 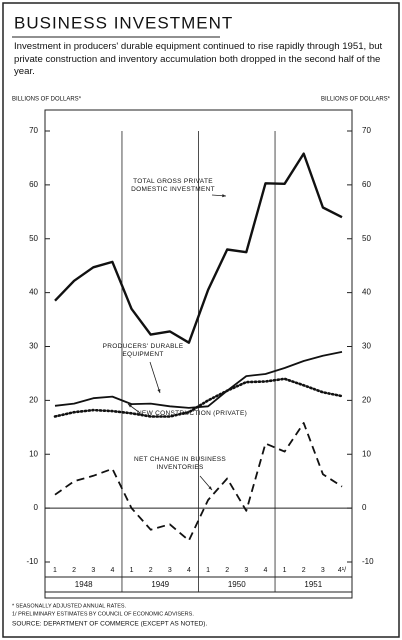 I want to click on y-tick-label: 70, so click(x=33, y=130).